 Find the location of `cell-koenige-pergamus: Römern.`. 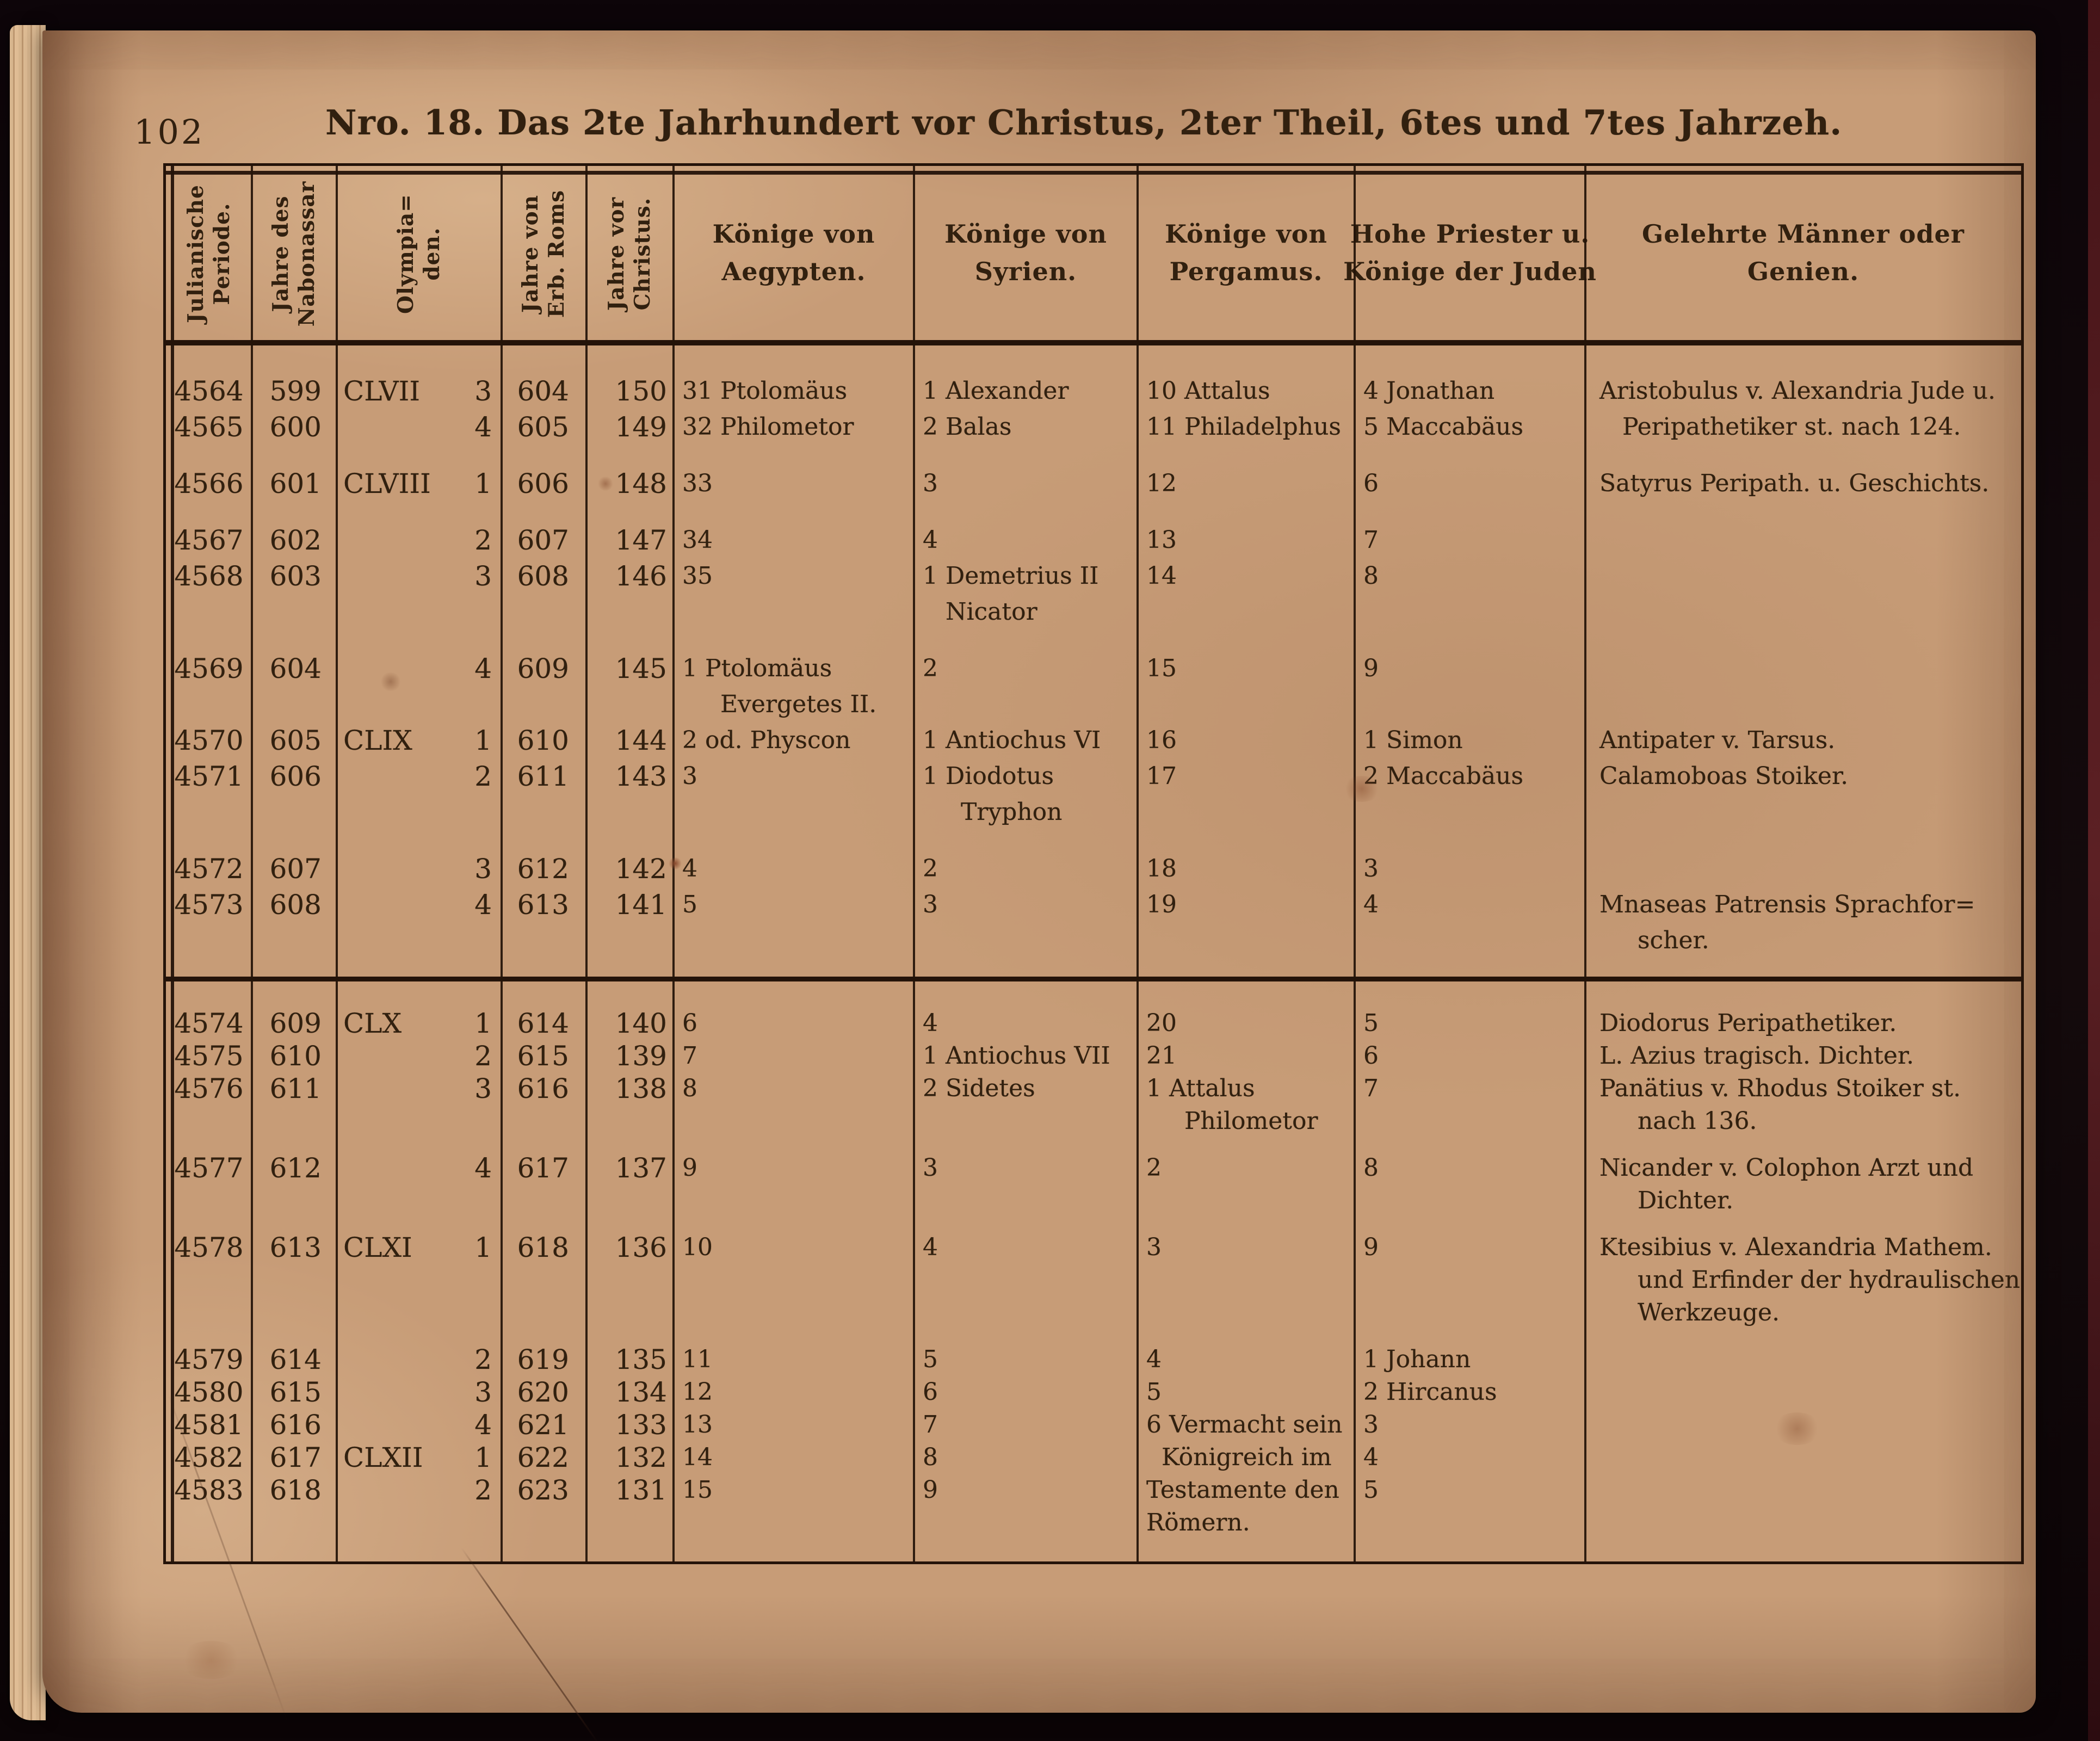

cell-koenige-pergamus: Römern. is located at coordinates (1198, 1522).